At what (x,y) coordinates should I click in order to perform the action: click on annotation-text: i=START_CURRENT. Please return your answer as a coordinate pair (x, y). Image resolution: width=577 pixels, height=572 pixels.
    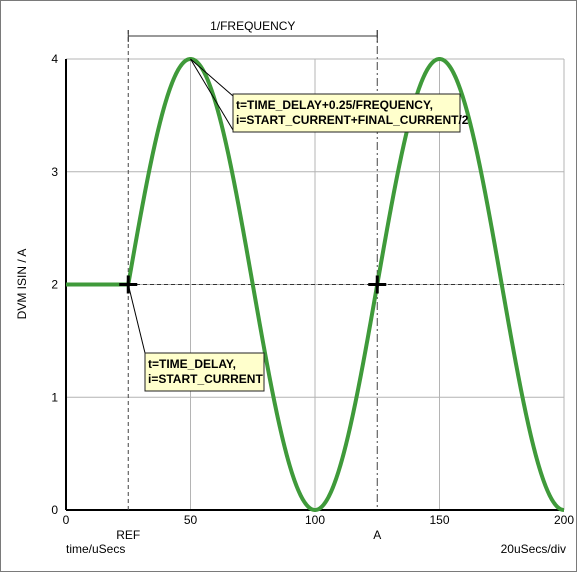
    Looking at the image, I should click on (205, 379).